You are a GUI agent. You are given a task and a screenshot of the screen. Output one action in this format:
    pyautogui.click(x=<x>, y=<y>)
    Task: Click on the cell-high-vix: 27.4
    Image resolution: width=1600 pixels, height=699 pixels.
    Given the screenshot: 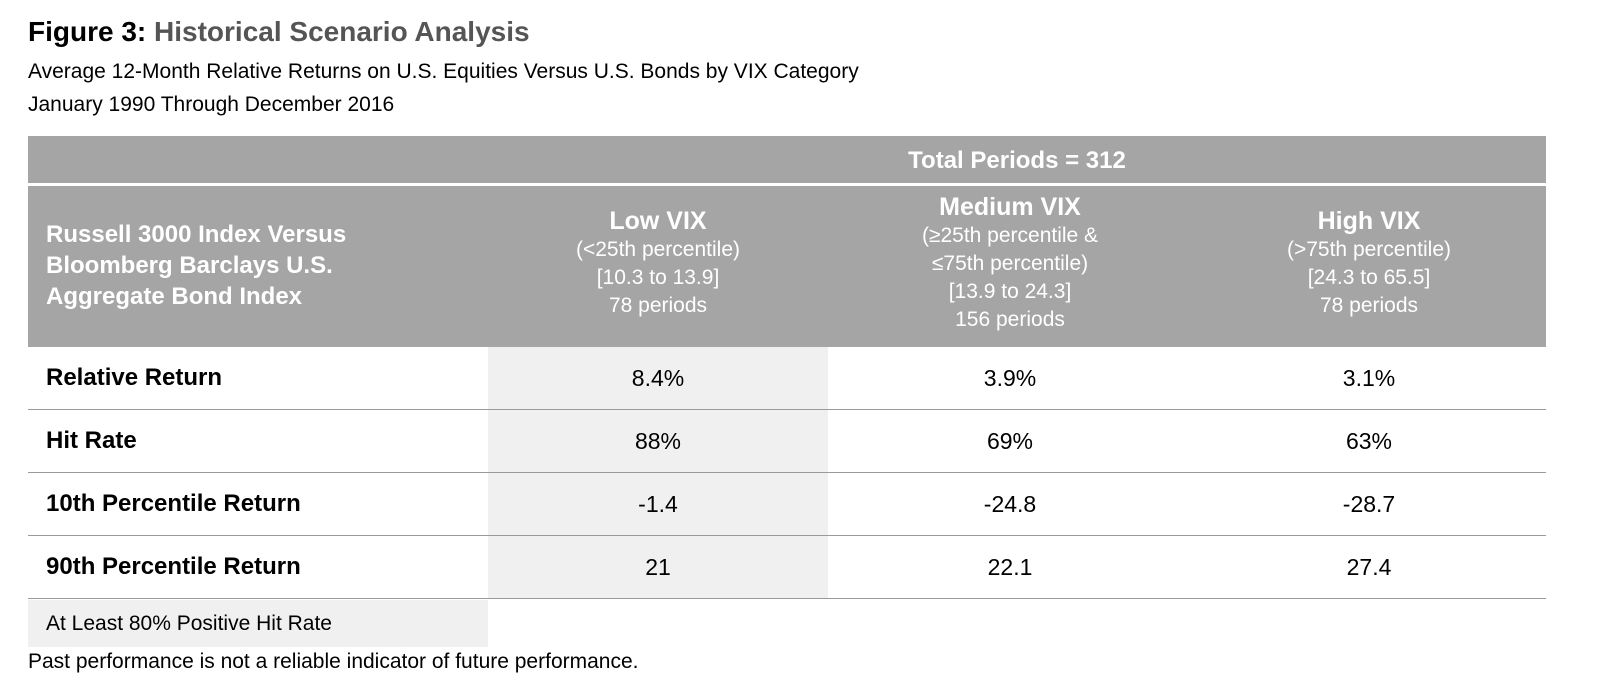 What is the action you would take?
    pyautogui.click(x=1369, y=567)
    